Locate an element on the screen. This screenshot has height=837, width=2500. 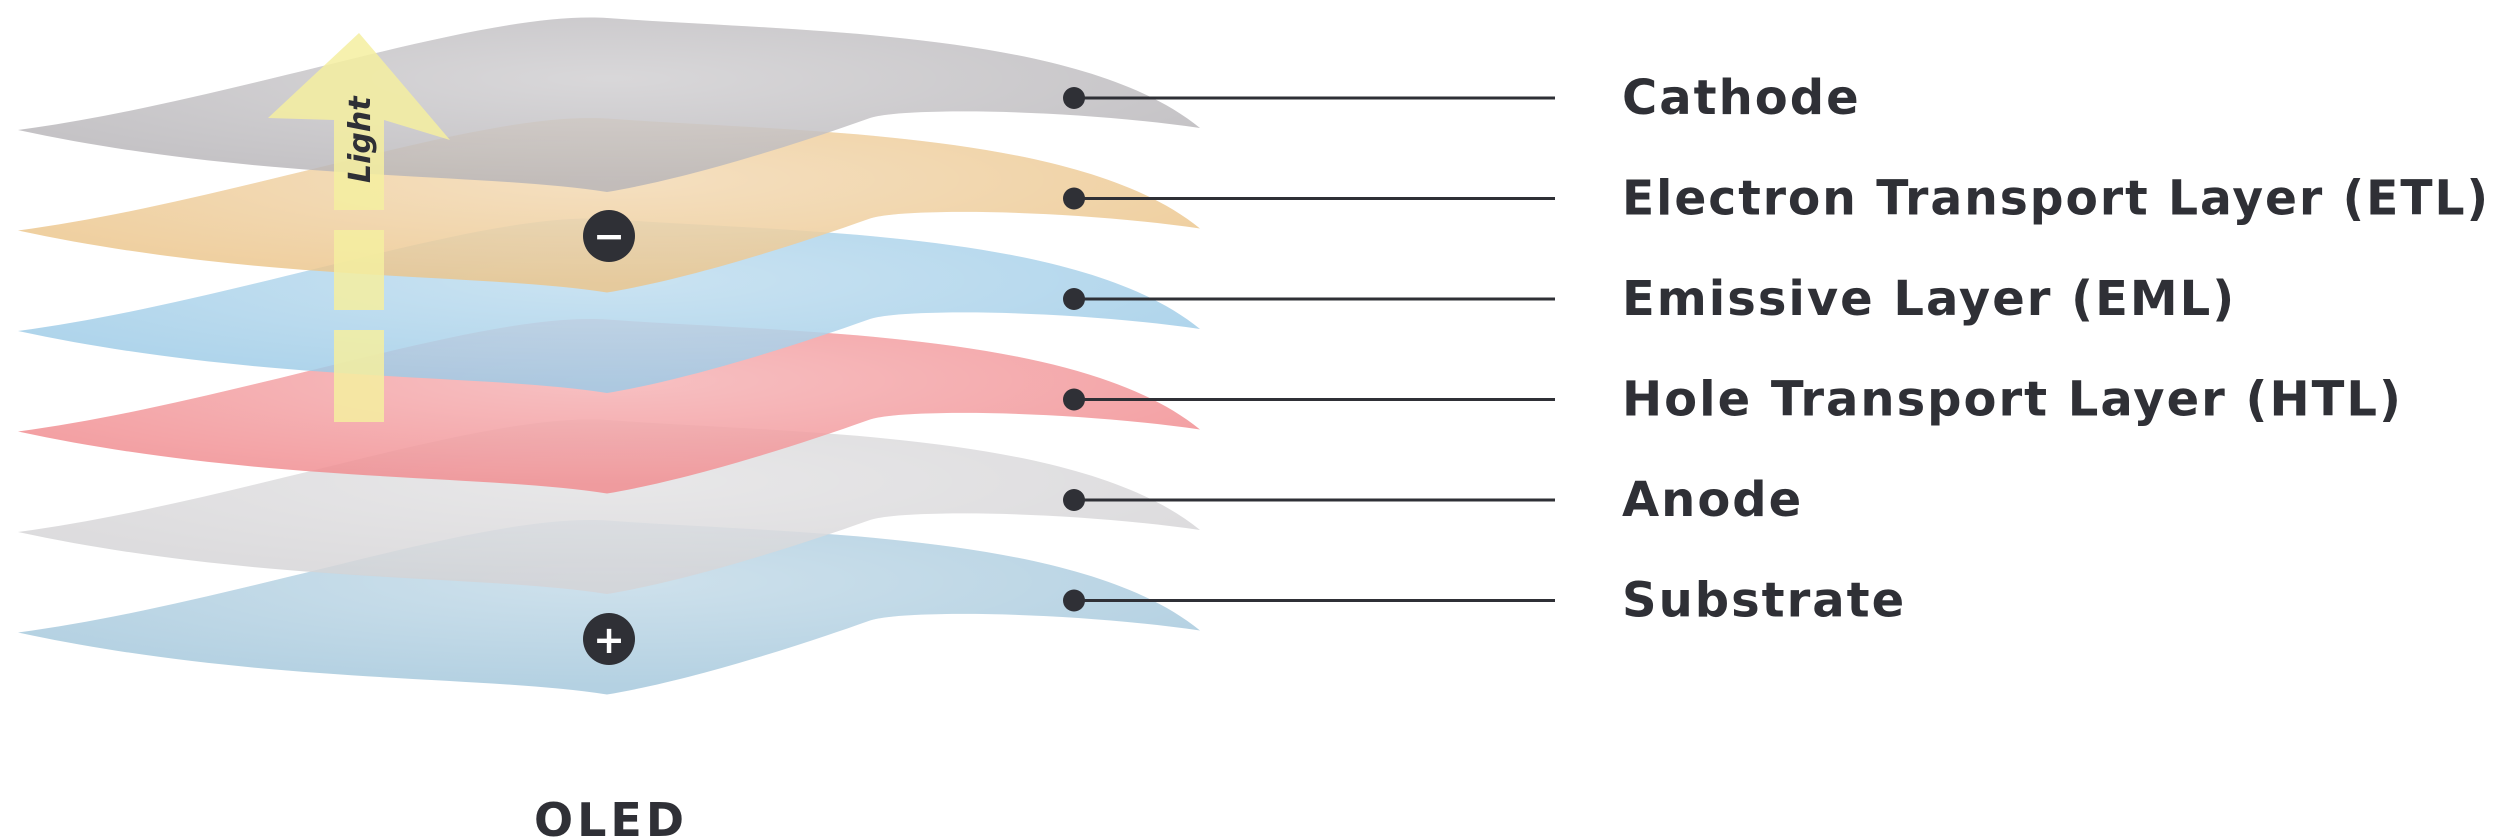
cathode-terminal-circle is located at coordinates (609, 236).